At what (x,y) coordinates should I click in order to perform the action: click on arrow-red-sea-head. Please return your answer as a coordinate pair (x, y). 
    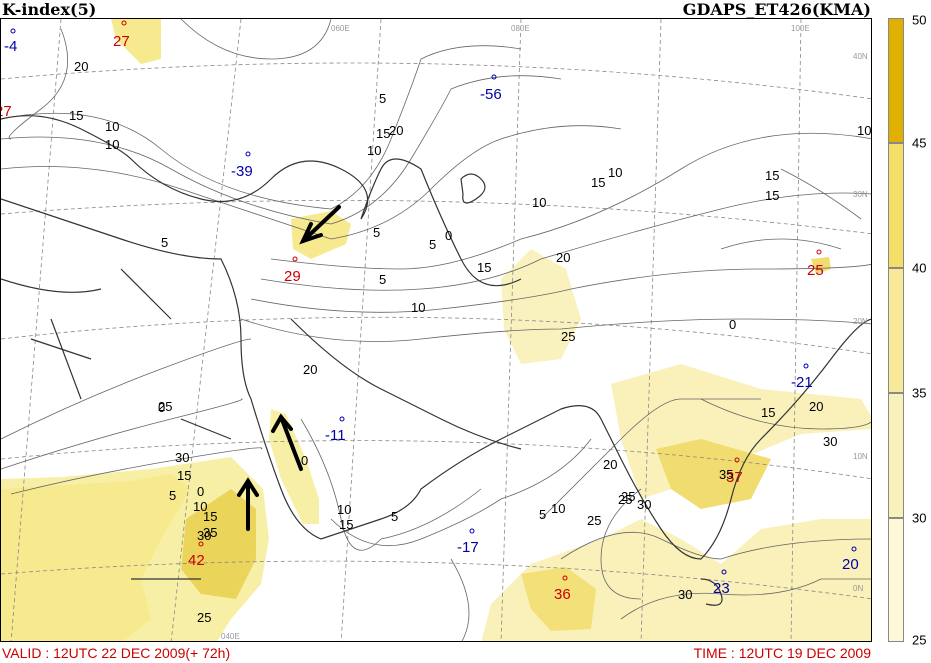
    Looking at the image, I should click on (282, 423).